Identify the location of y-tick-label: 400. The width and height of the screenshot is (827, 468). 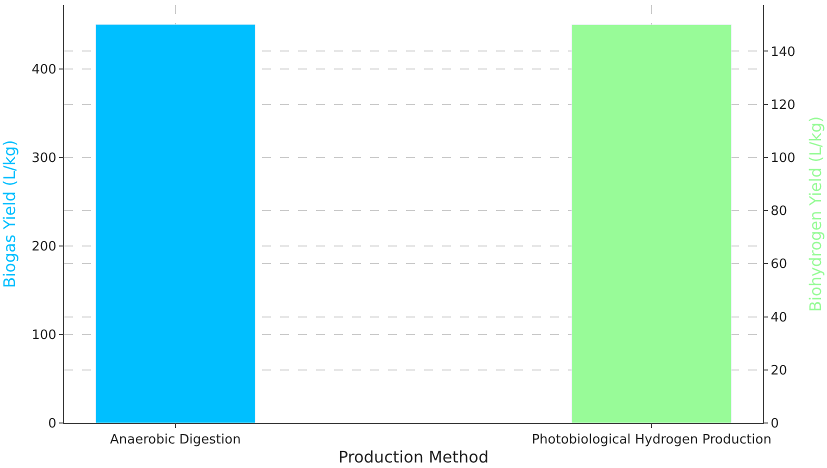
(44, 70).